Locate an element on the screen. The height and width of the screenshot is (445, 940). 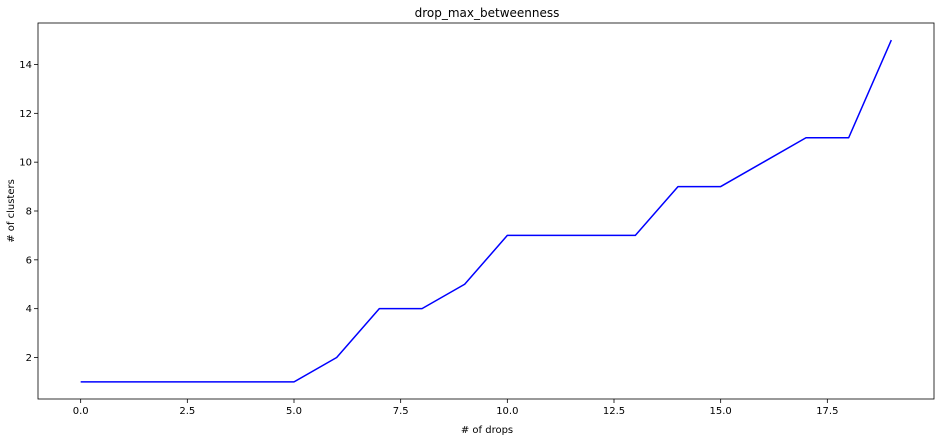
x-tick-label: 15.0 is located at coordinates (721, 411).